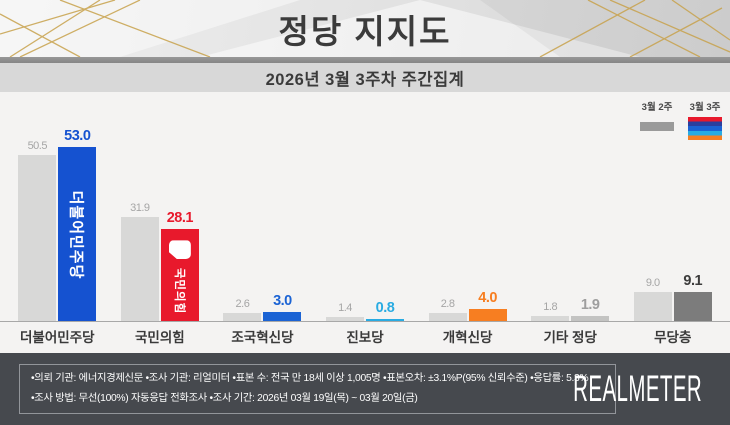  I want to click on previous-week-column: 2.8, so click(447, 309).